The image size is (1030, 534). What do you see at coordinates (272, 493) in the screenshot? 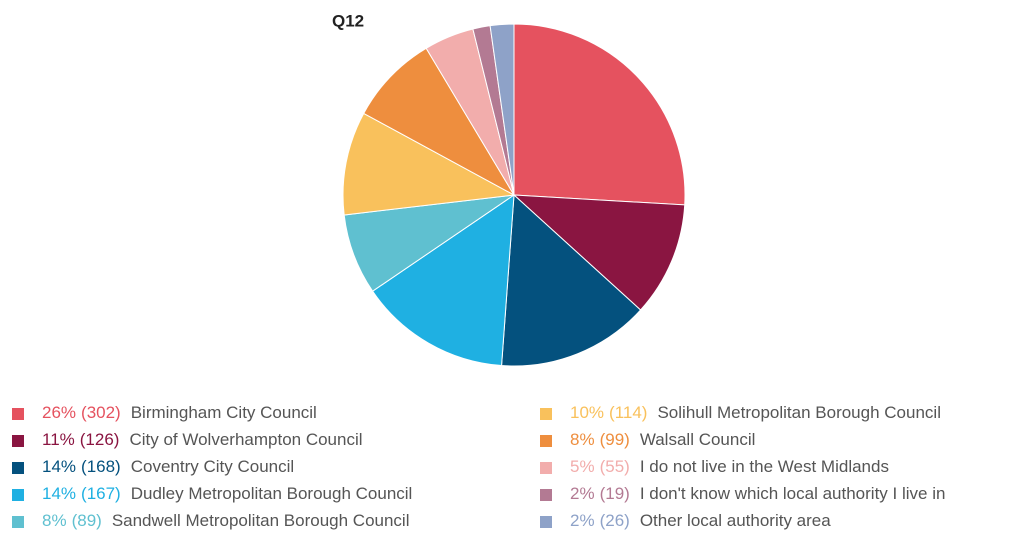
I see `legend-label: Dudley Metropolitan Borough Council` at bounding box center [272, 493].